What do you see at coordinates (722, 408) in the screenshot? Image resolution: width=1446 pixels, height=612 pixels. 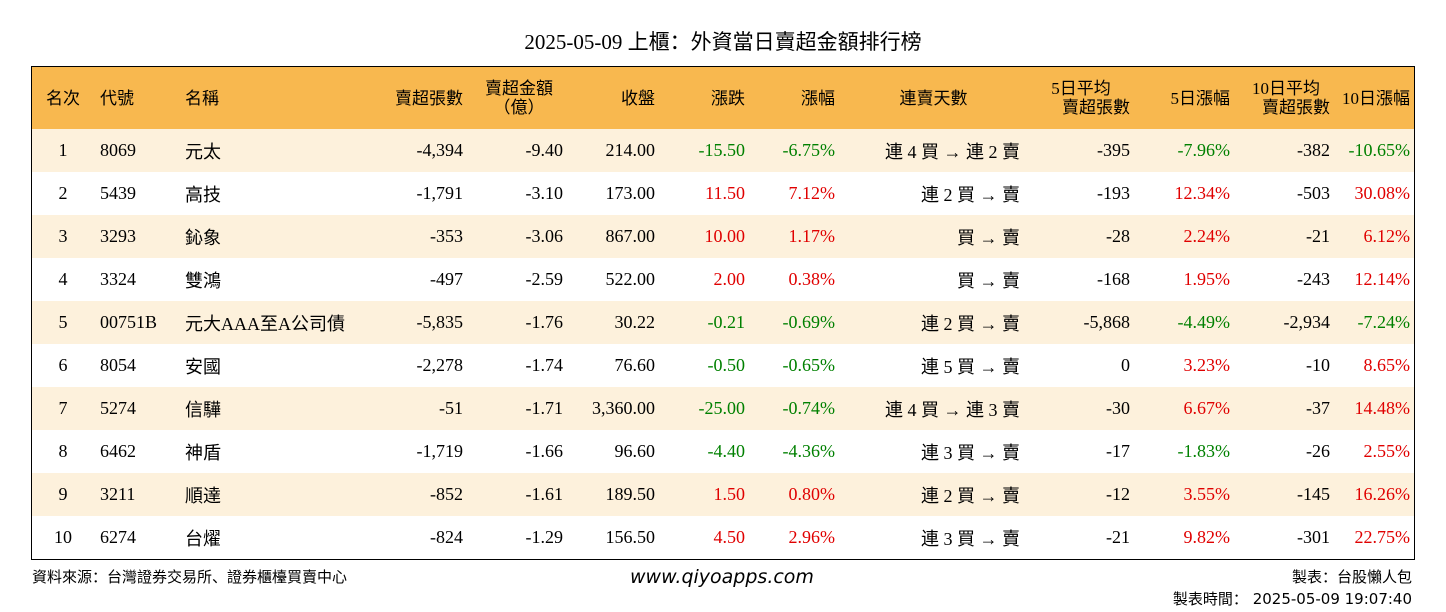 I see `cell-change: -25.00` at bounding box center [722, 408].